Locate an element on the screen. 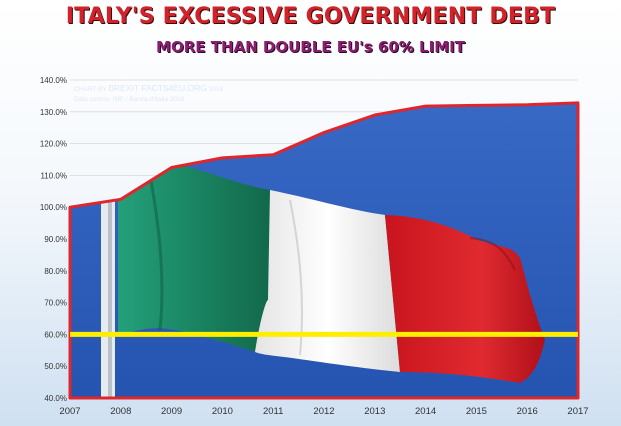  y-tick-label: 120.0% is located at coordinates (53, 144).